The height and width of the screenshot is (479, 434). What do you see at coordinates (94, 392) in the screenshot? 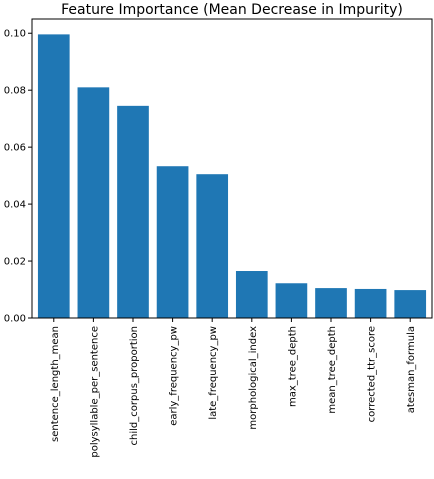
I see `x-tick-label: polysyllable_per_sentence` at bounding box center [94, 392].